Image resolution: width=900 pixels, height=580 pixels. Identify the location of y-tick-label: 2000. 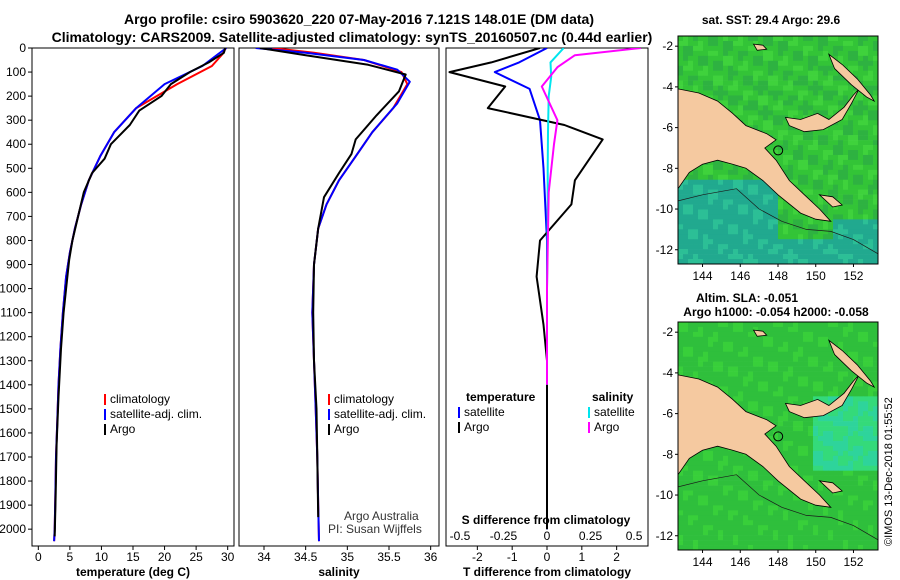
(13, 529).